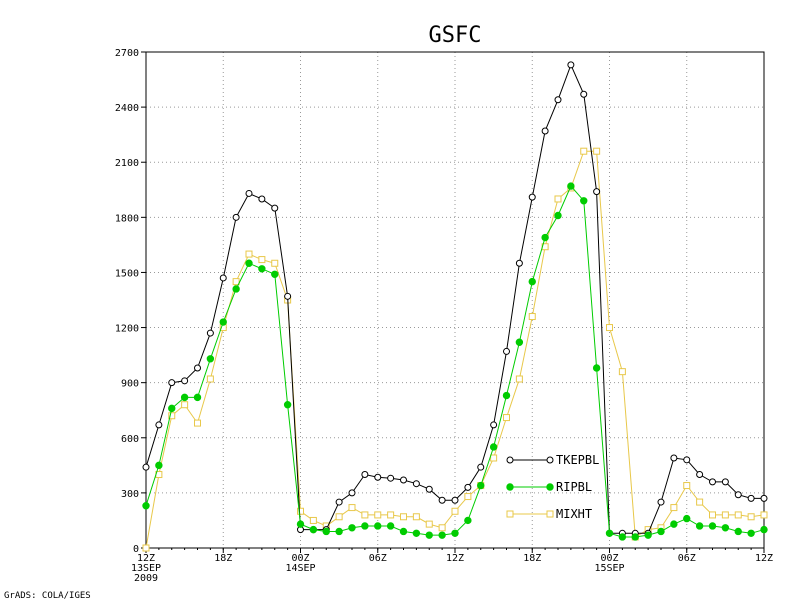 This screenshot has height=600, width=800. What do you see at coordinates (136, 549) in the screenshot?
I see `y-tick-label: 0` at bounding box center [136, 549].